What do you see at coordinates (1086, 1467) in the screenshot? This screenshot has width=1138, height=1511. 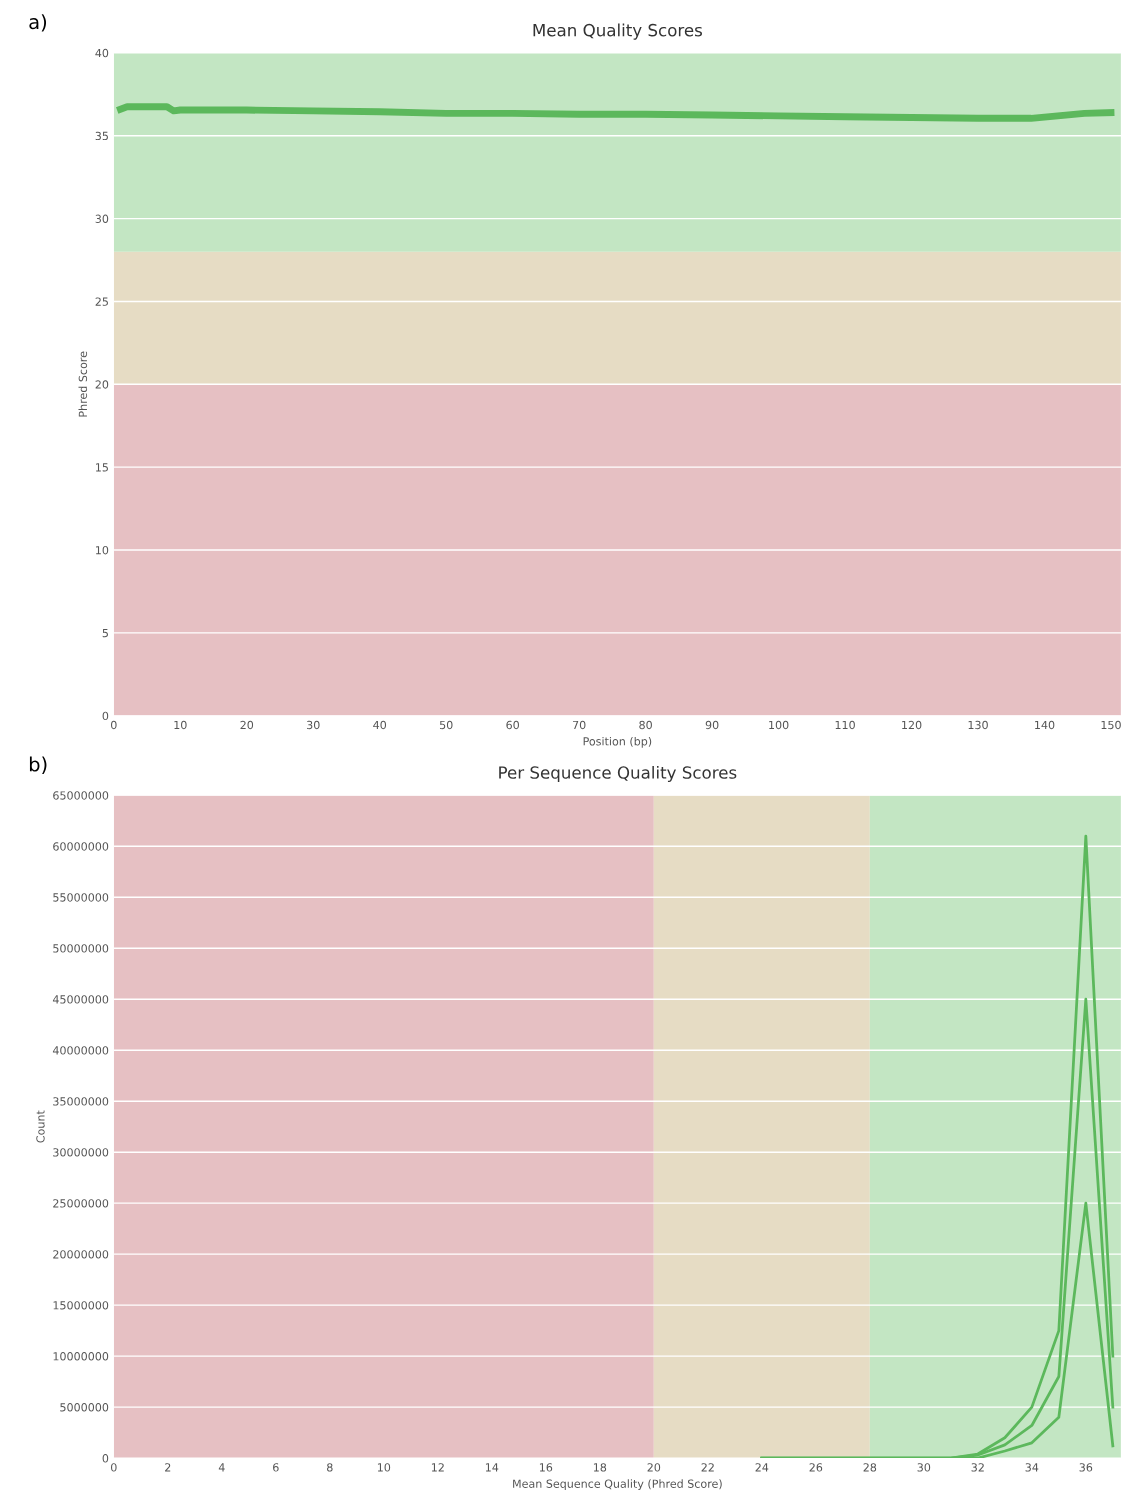 I see `x-tick-label: 36` at bounding box center [1086, 1467].